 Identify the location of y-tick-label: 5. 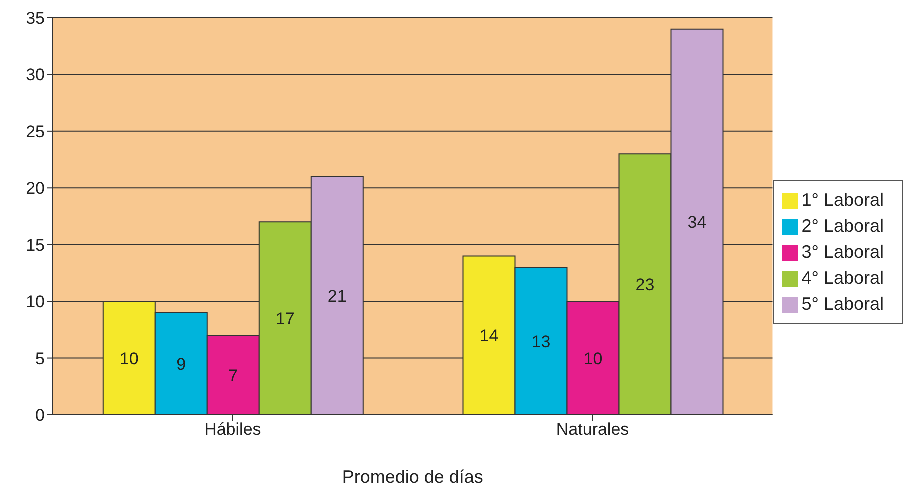
(40, 358).